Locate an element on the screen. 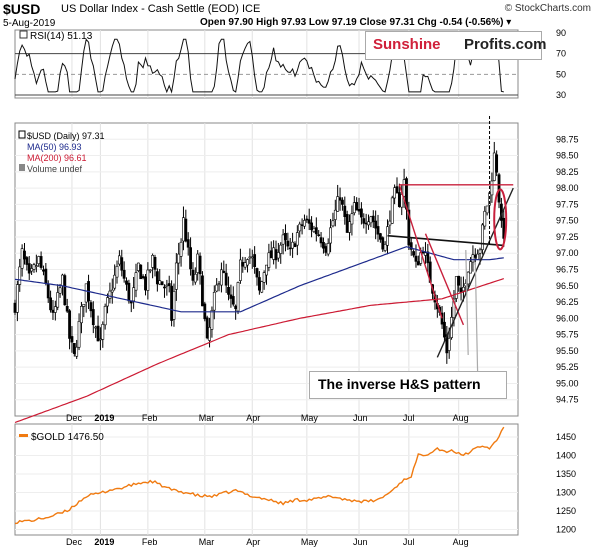 The height and width of the screenshot is (550, 600). price-xlabel-1: 2019 is located at coordinates (104, 418).